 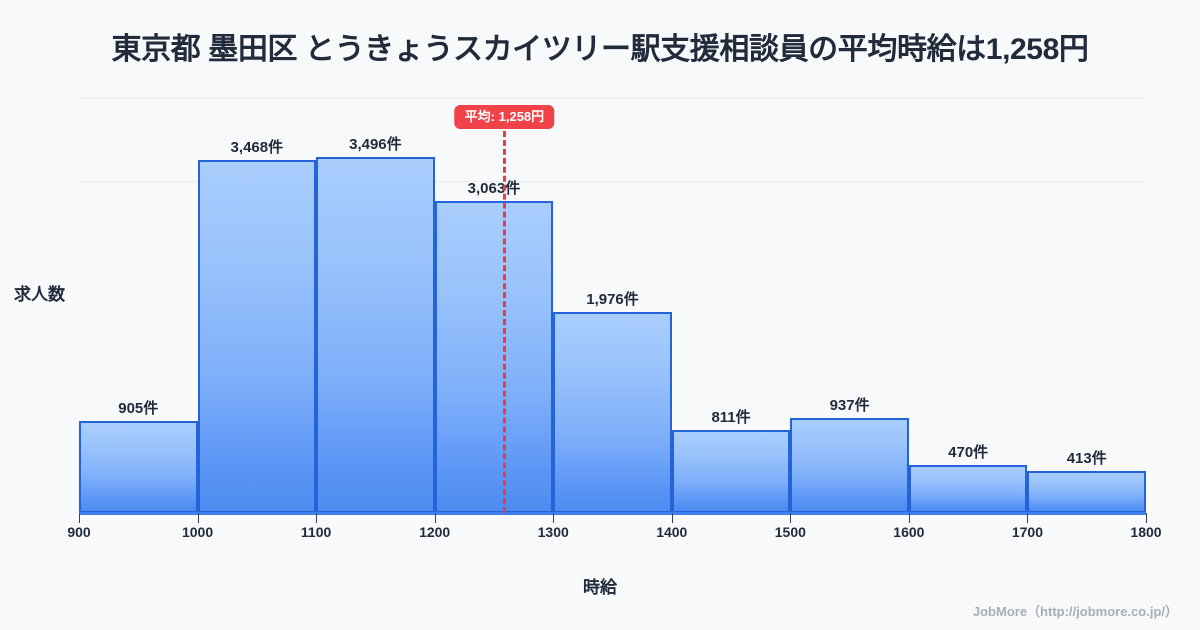 I want to click on x-axis-tick-label: 1400, so click(x=672, y=532).